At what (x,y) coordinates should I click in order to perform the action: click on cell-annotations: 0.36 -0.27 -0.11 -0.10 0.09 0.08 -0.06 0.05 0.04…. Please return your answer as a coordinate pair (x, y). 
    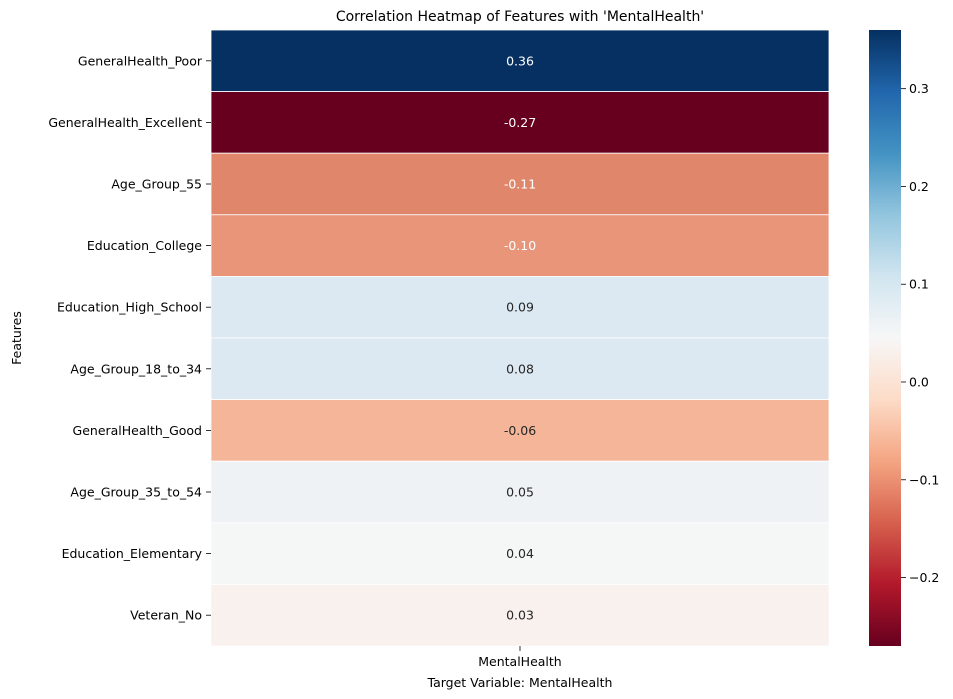
    Looking at the image, I should click on (520, 337).